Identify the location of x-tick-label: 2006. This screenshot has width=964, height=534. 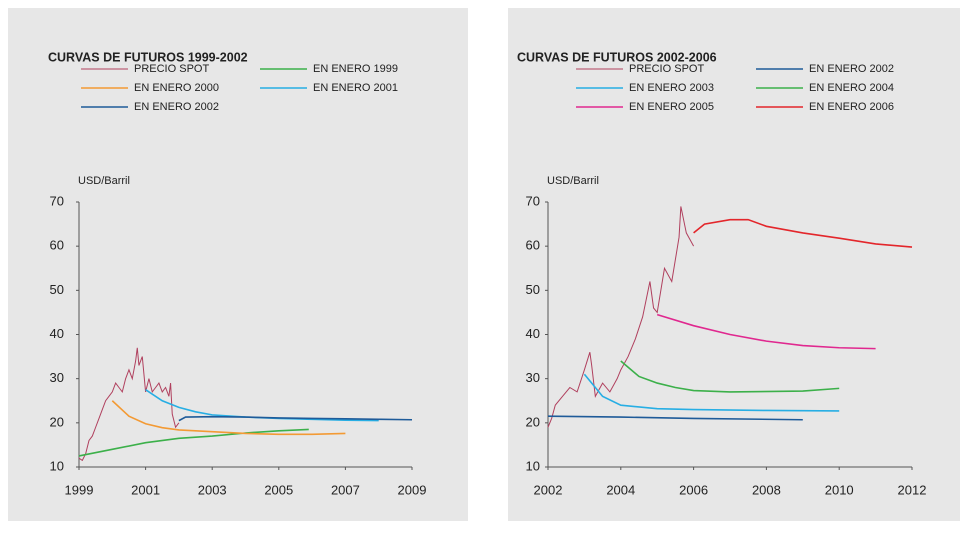
(693, 489).